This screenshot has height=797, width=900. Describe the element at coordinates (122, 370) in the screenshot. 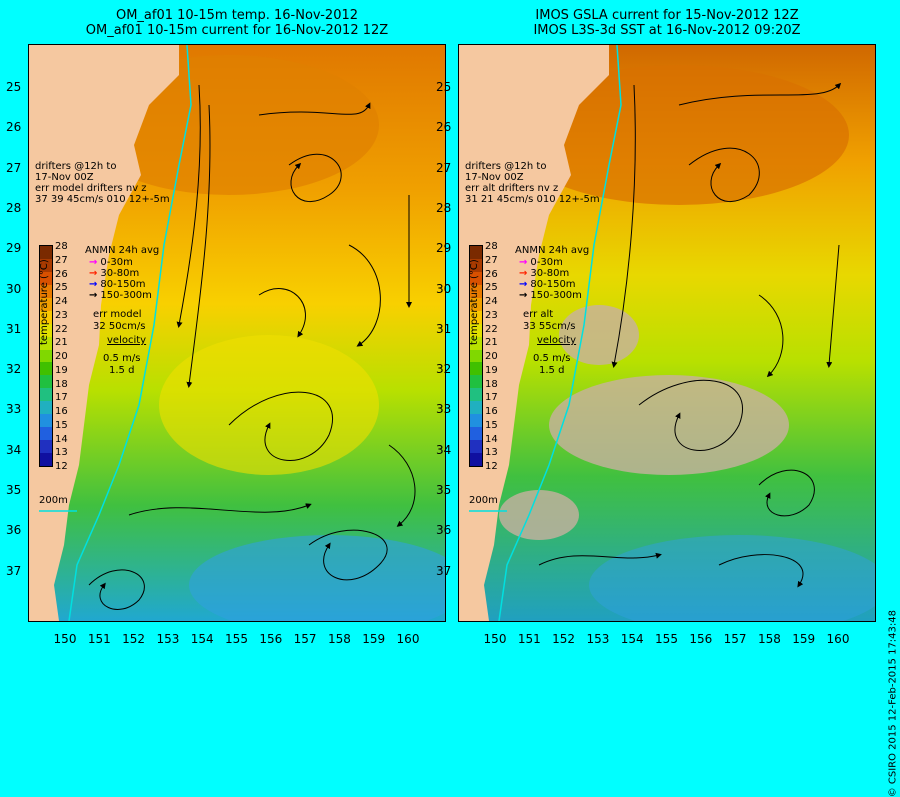

I see `left-scale-time: 1.5 d` at that location.